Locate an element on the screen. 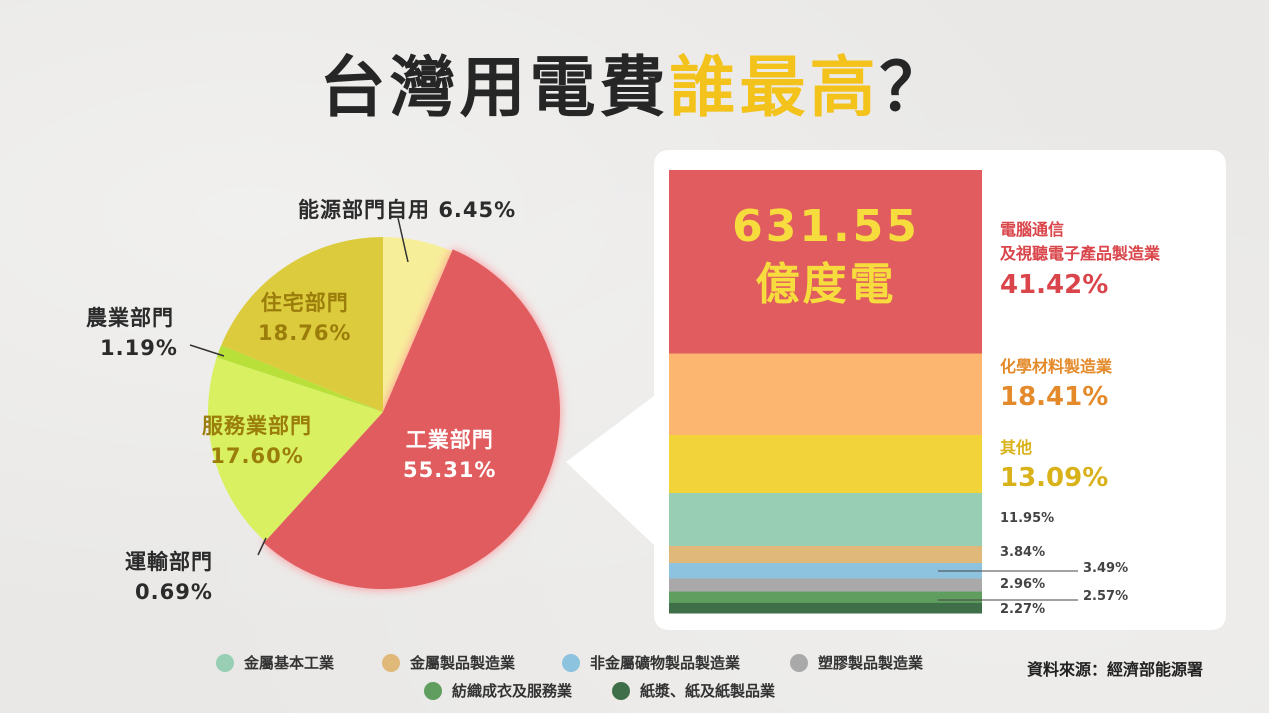 This screenshot has width=1269, height=713. bar-seg-other is located at coordinates (825, 464).